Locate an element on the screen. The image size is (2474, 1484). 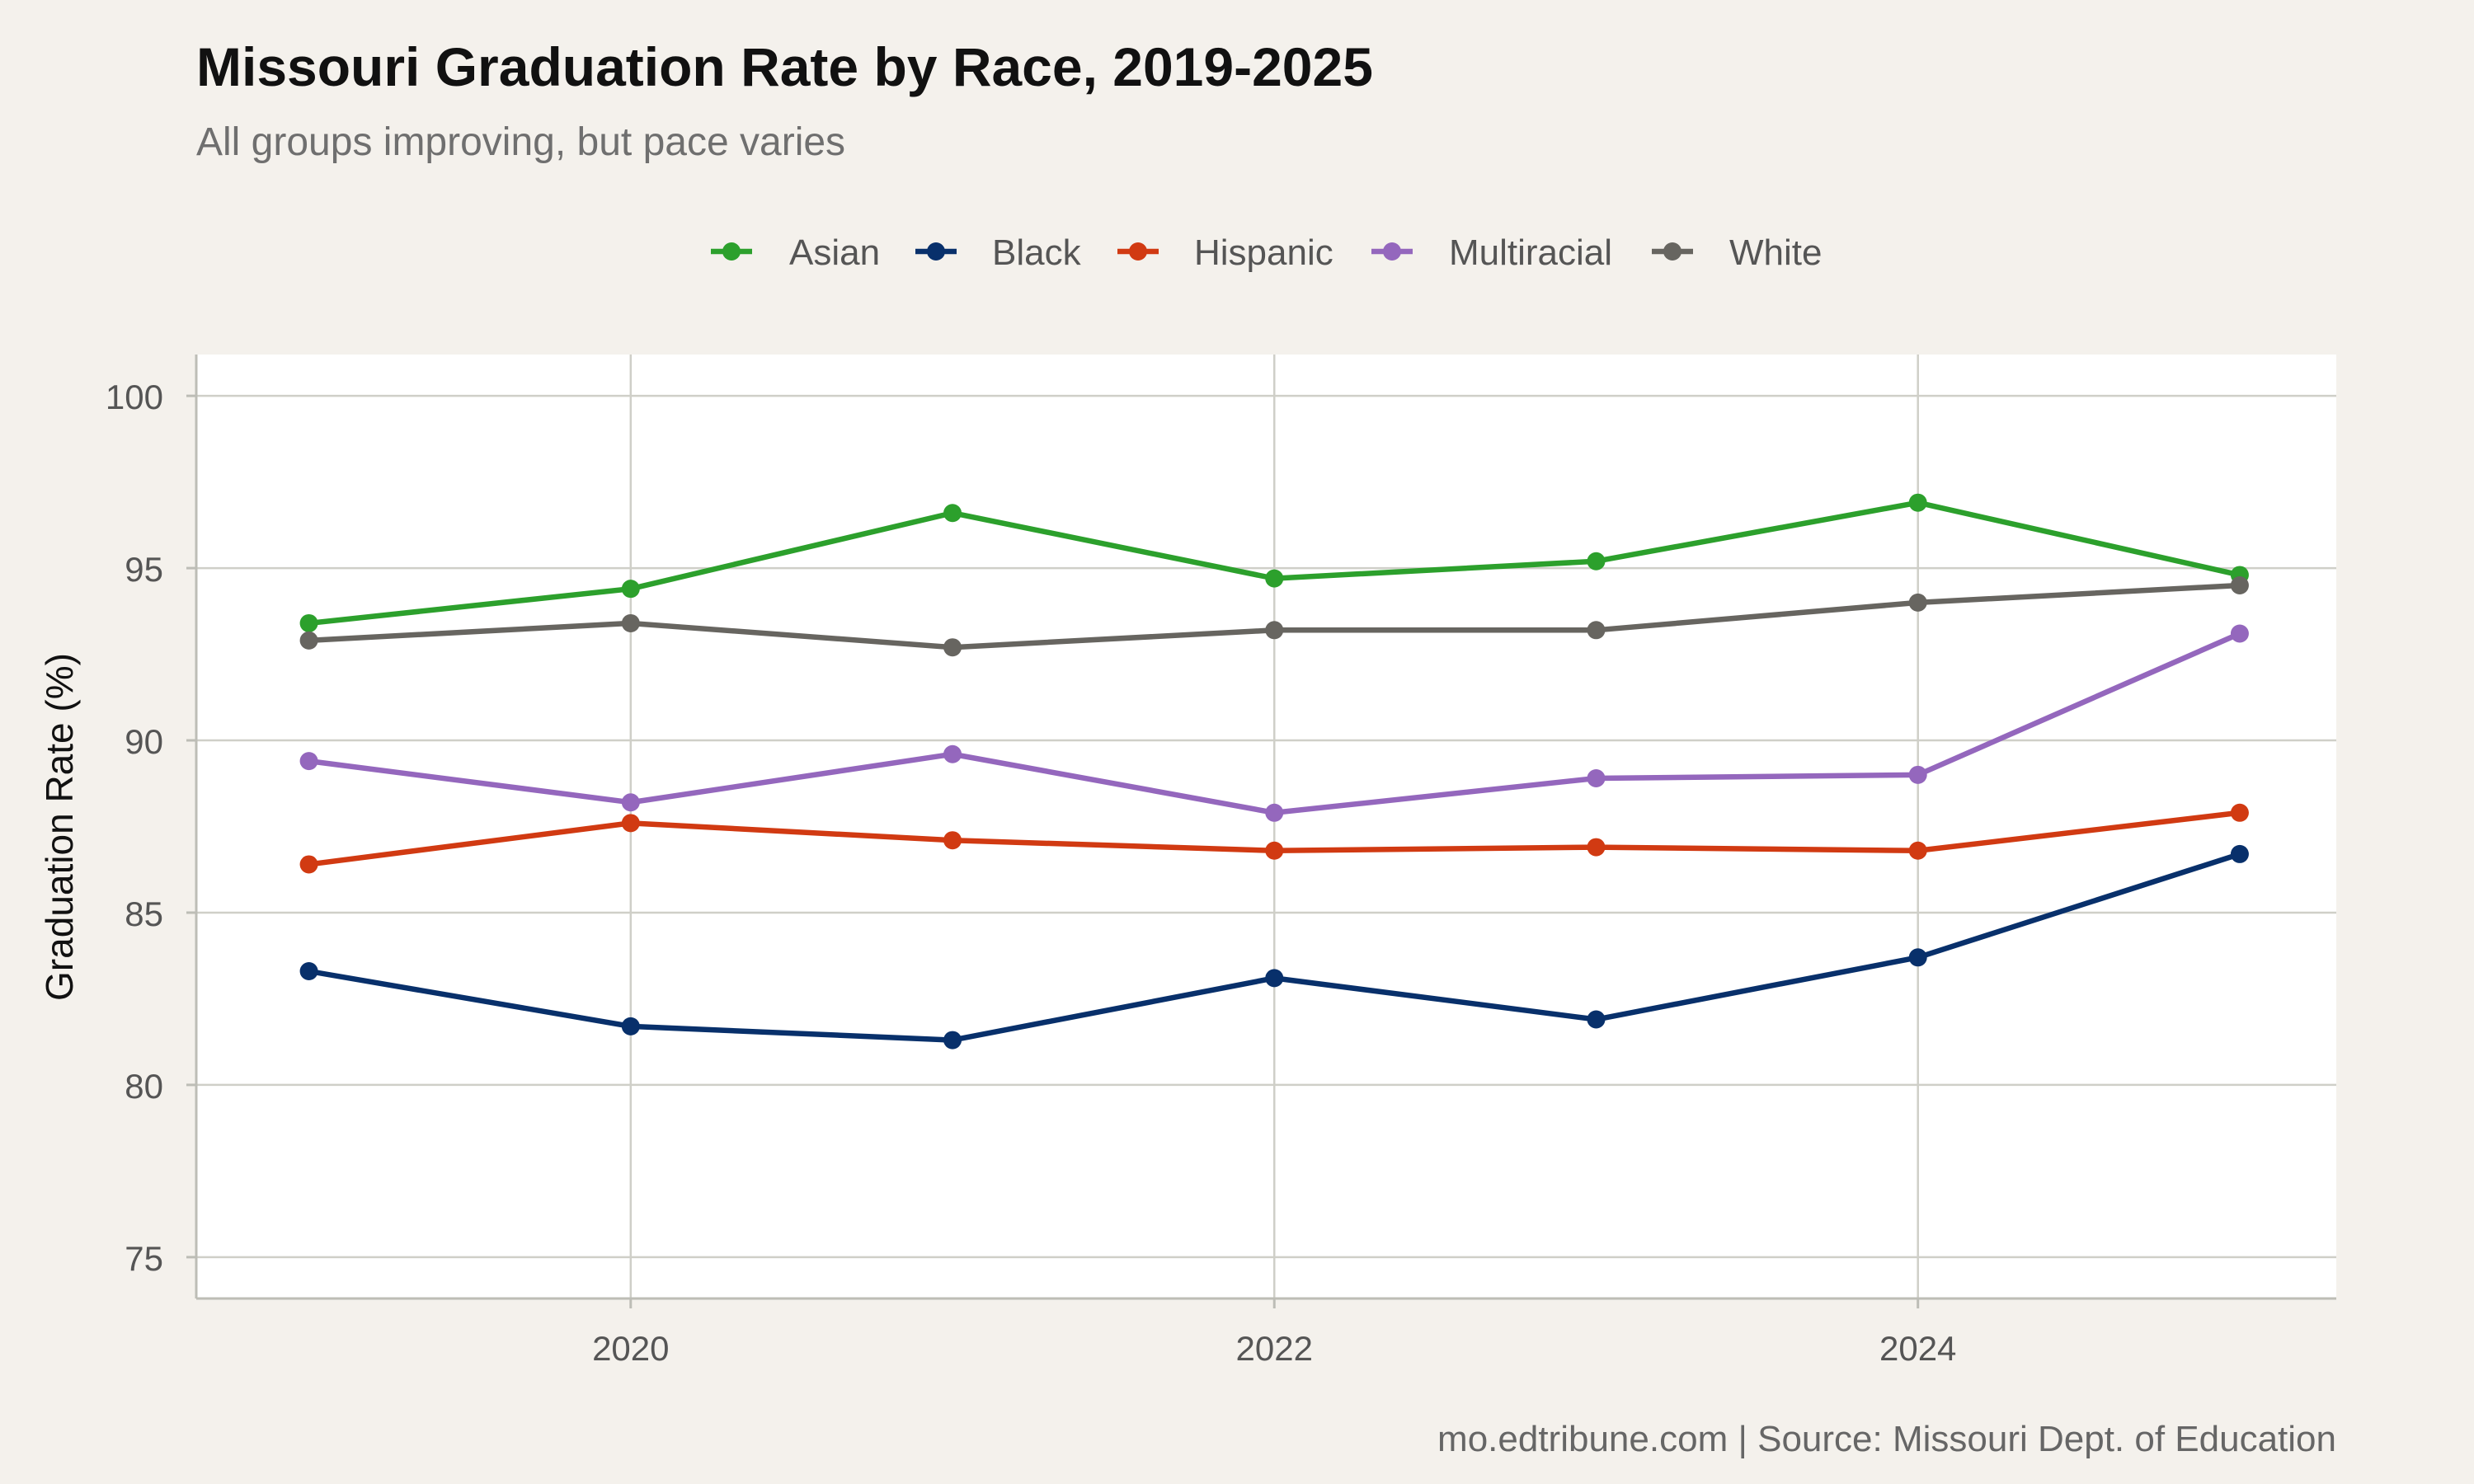
x-tick-label: 2020 is located at coordinates (630, 1348).